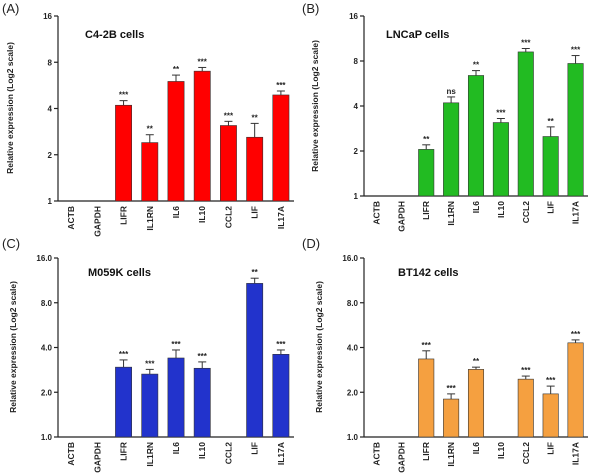  What do you see at coordinates (119, 273) in the screenshot?
I see `chart-title: M059K cells` at bounding box center [119, 273].